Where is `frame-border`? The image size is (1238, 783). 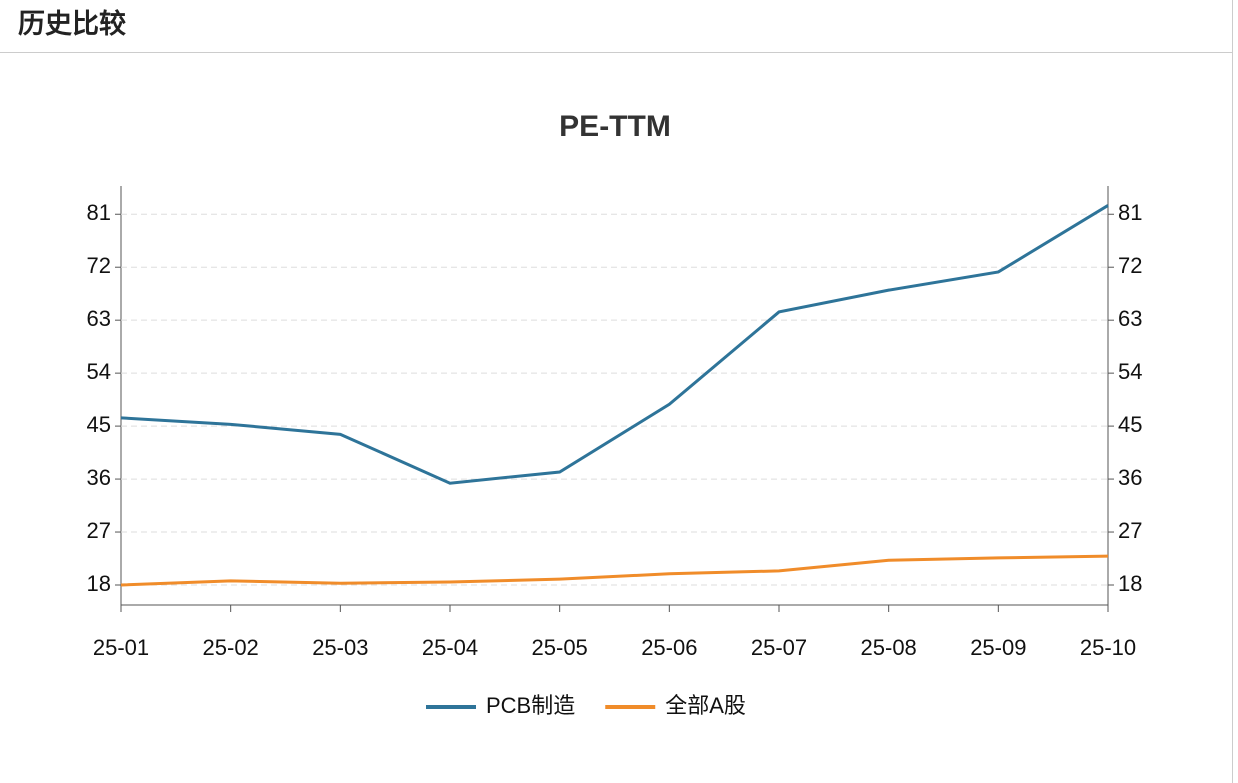
frame-border is located at coordinates (1232, 391).